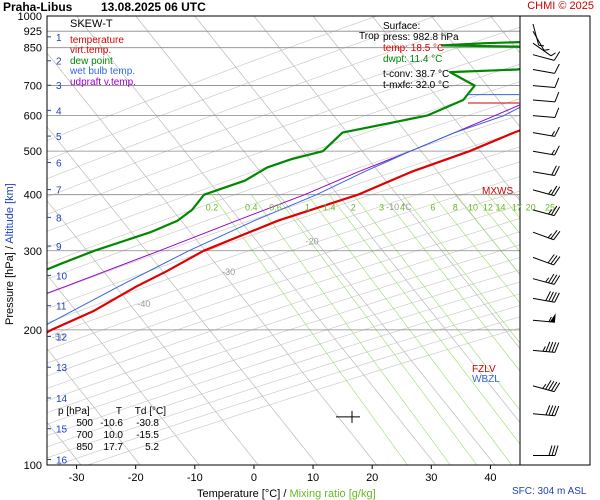 This screenshot has width=600, height=500. Describe the element at coordinates (531, 208) in the screenshot. I see `mixing-ratio-label: 20` at that location.